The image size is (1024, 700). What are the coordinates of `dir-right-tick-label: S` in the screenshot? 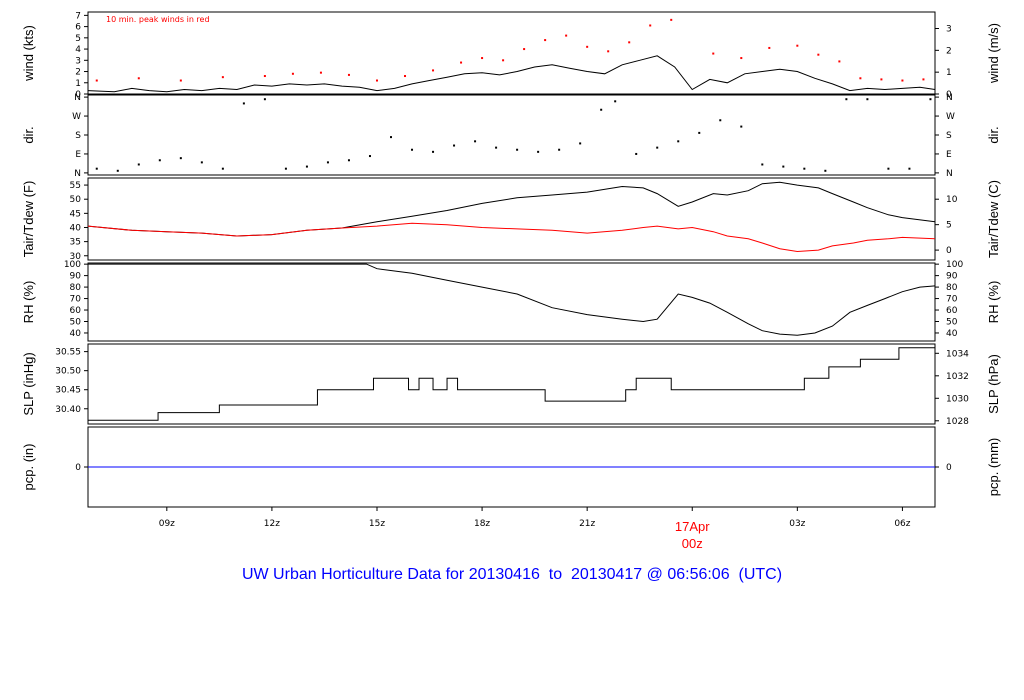 It's located at (949, 136).